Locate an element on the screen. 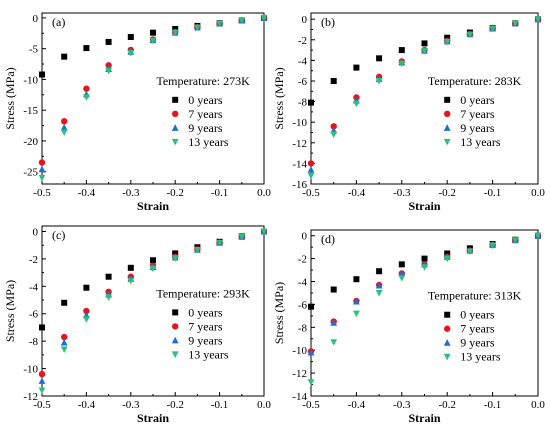 The height and width of the screenshot is (432, 550). panel-label: (b) is located at coordinates (328, 22).